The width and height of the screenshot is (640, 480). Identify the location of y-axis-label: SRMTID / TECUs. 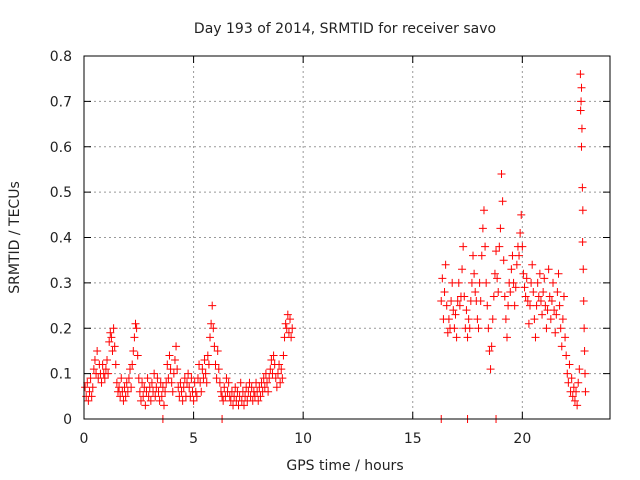
(15, 237).